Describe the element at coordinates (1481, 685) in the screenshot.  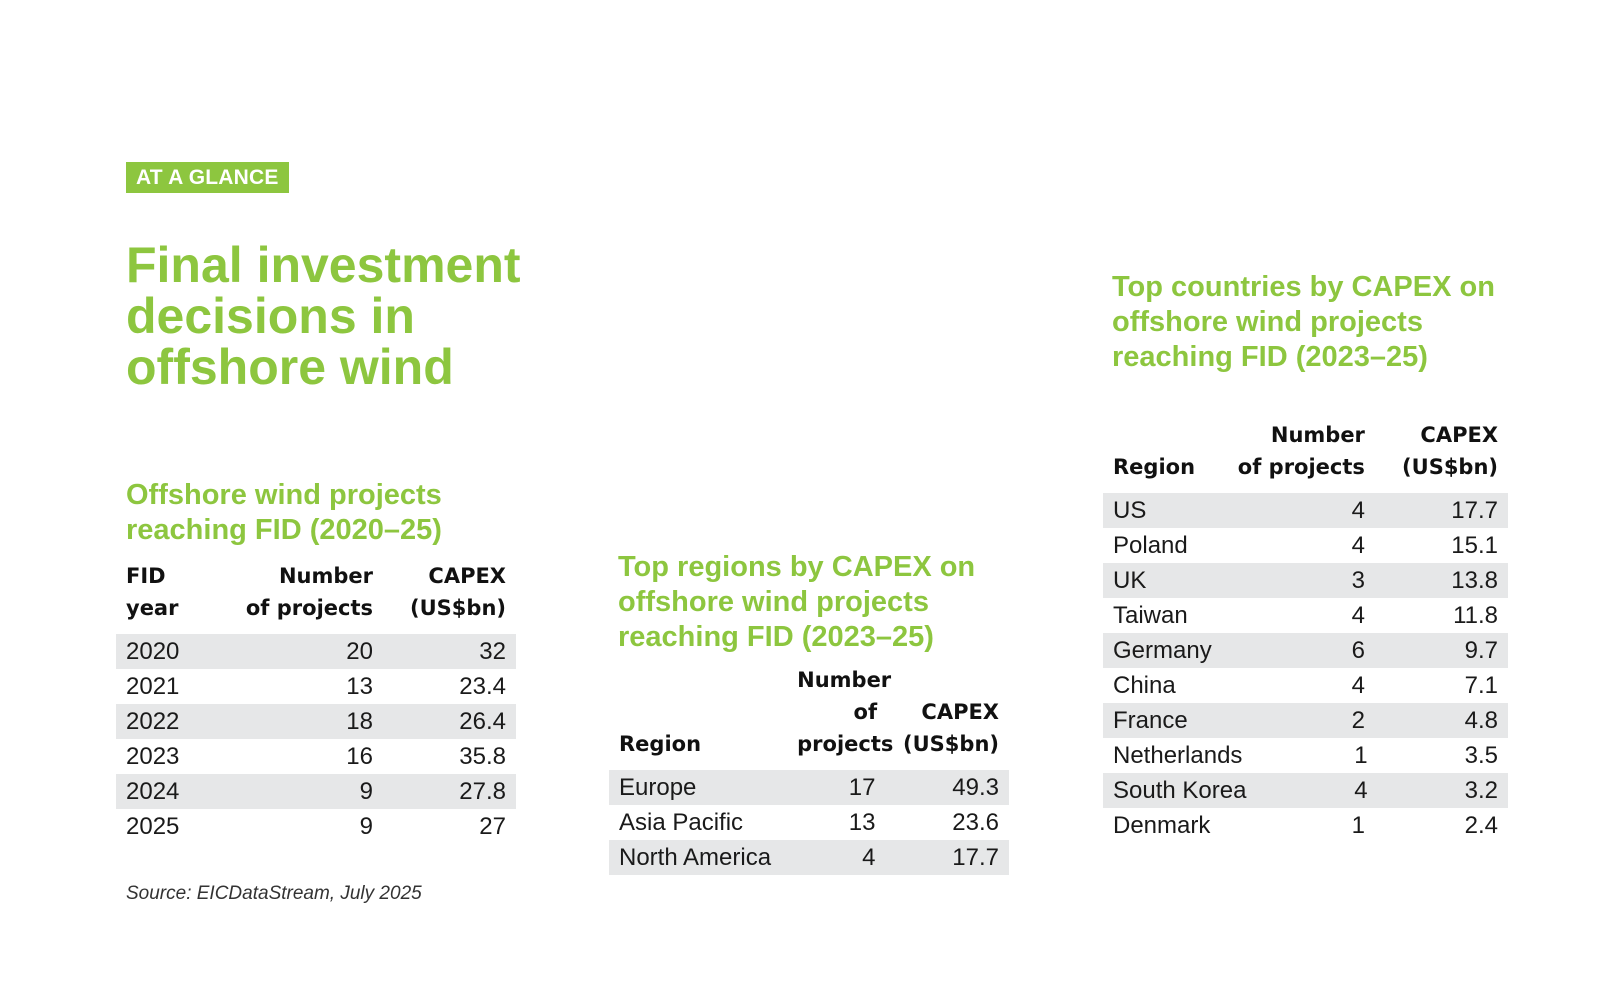
I see `table-cell: 7.1` at that location.